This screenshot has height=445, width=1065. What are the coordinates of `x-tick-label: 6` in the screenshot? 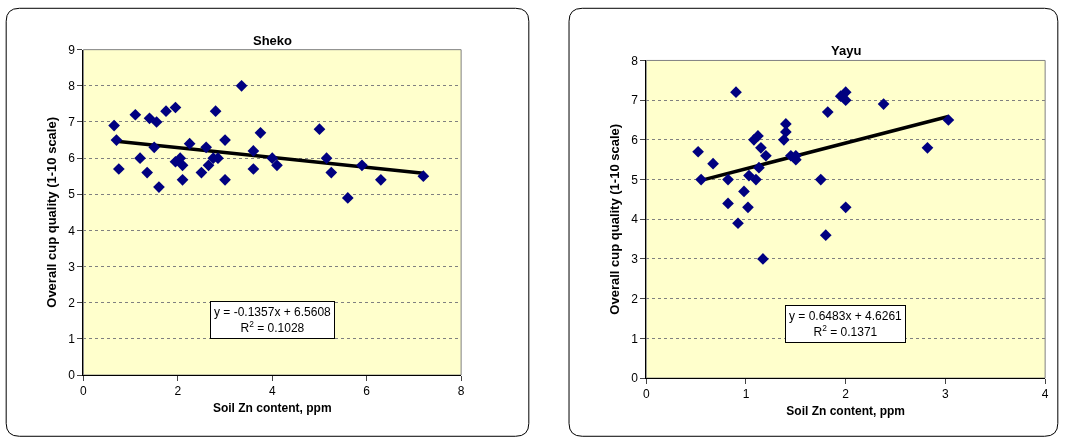 It's located at (367, 391).